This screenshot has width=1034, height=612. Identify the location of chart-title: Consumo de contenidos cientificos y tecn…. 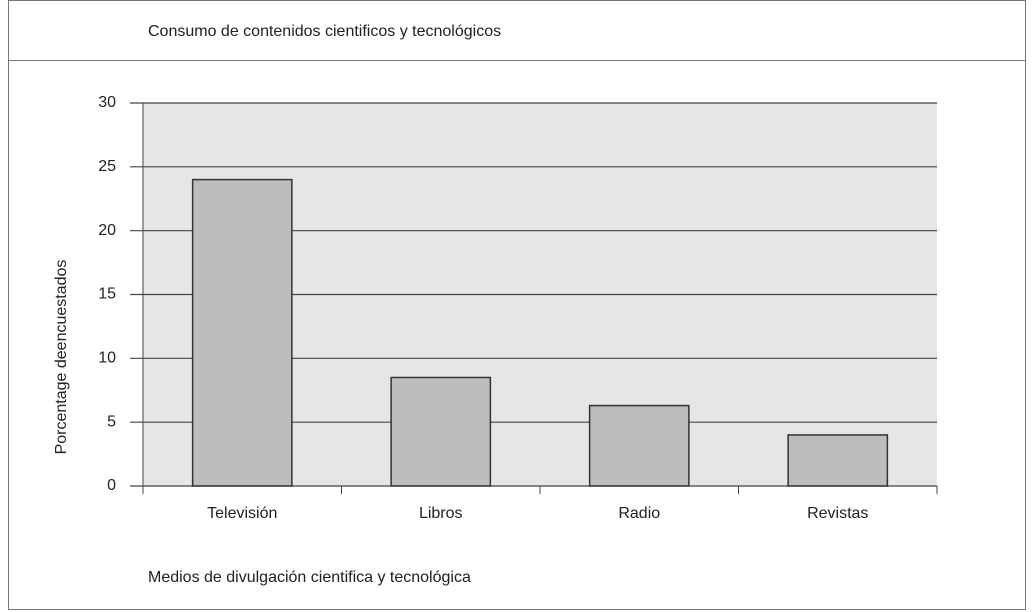
(324, 31).